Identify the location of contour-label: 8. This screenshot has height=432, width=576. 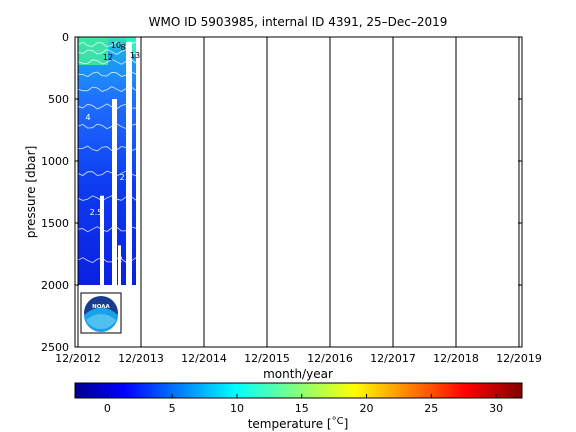
(122, 47).